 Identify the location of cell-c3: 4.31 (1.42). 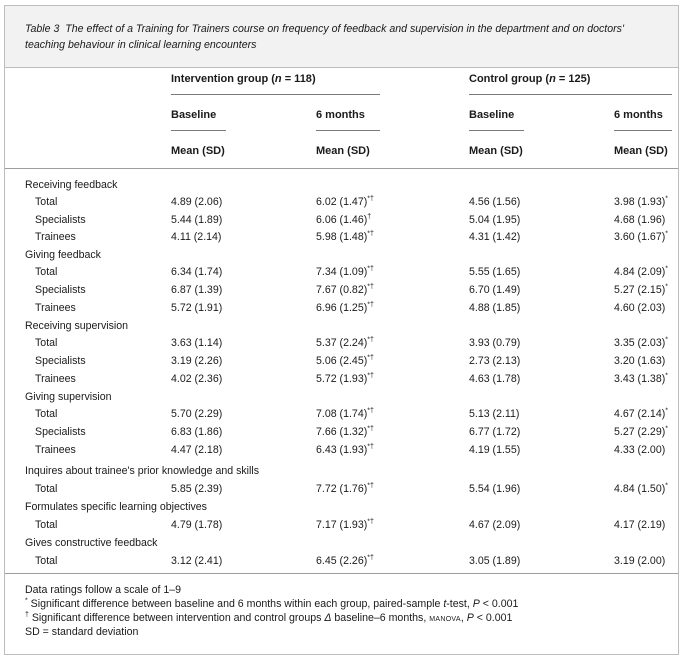
(495, 237).